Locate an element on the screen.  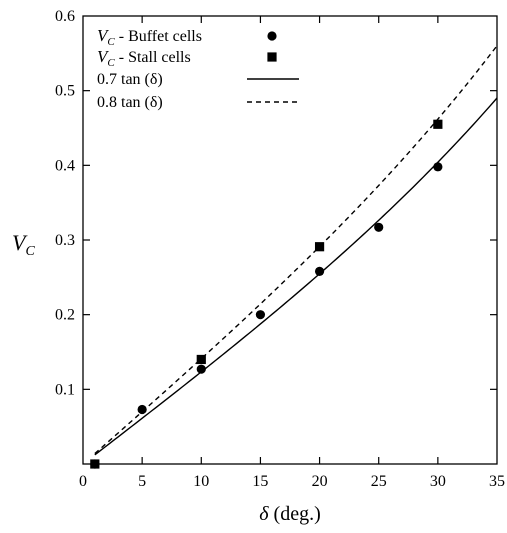
legend-label: VC - Buffet cells is located at coordinates (149, 37).